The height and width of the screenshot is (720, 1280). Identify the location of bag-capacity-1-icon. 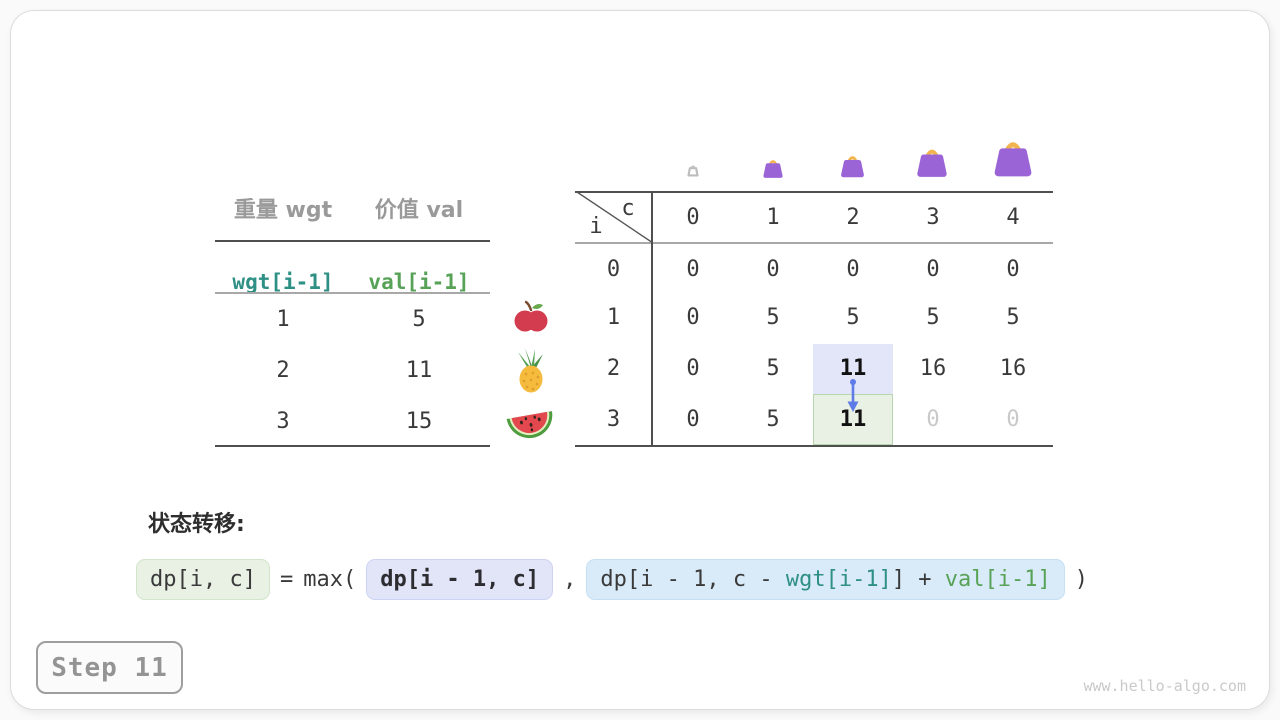
(773, 169).